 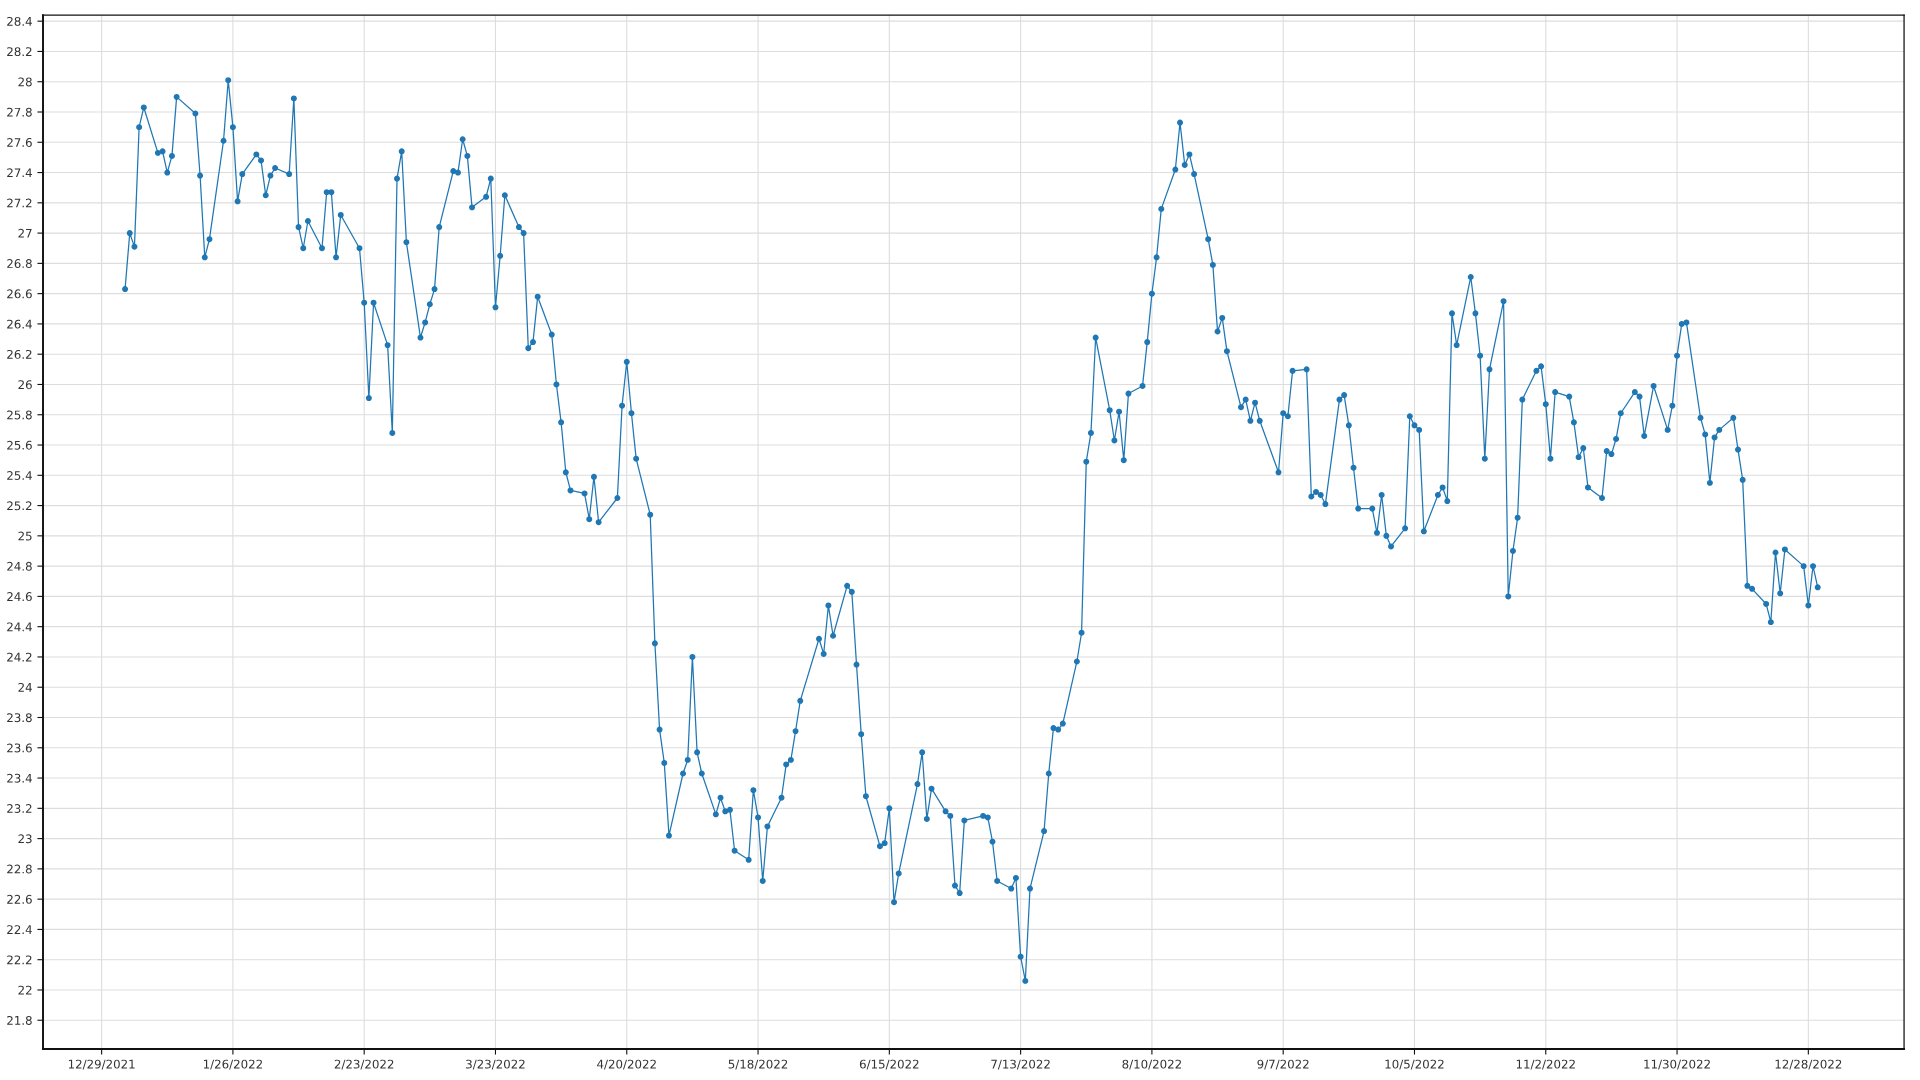 What do you see at coordinates (19, 445) in the screenshot?
I see `y-tick-label: 25.6` at bounding box center [19, 445].